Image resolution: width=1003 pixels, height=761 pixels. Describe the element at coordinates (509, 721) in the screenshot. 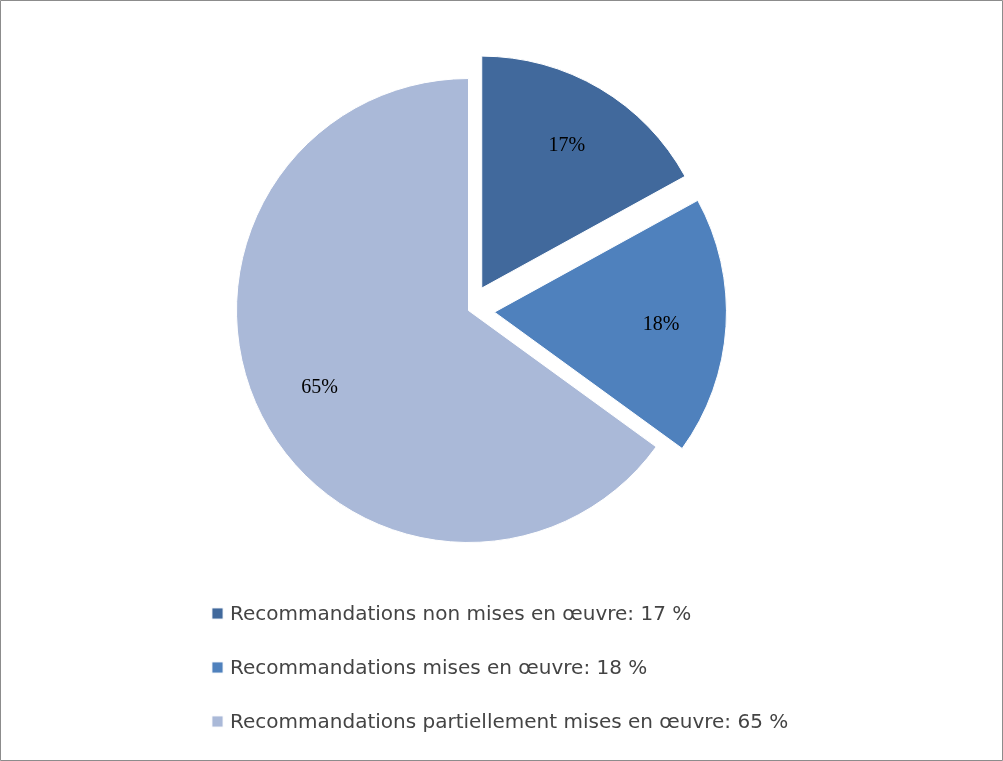

I see `legend-label: Recommandations partiellement mises en œuvre: 65 %` at that location.